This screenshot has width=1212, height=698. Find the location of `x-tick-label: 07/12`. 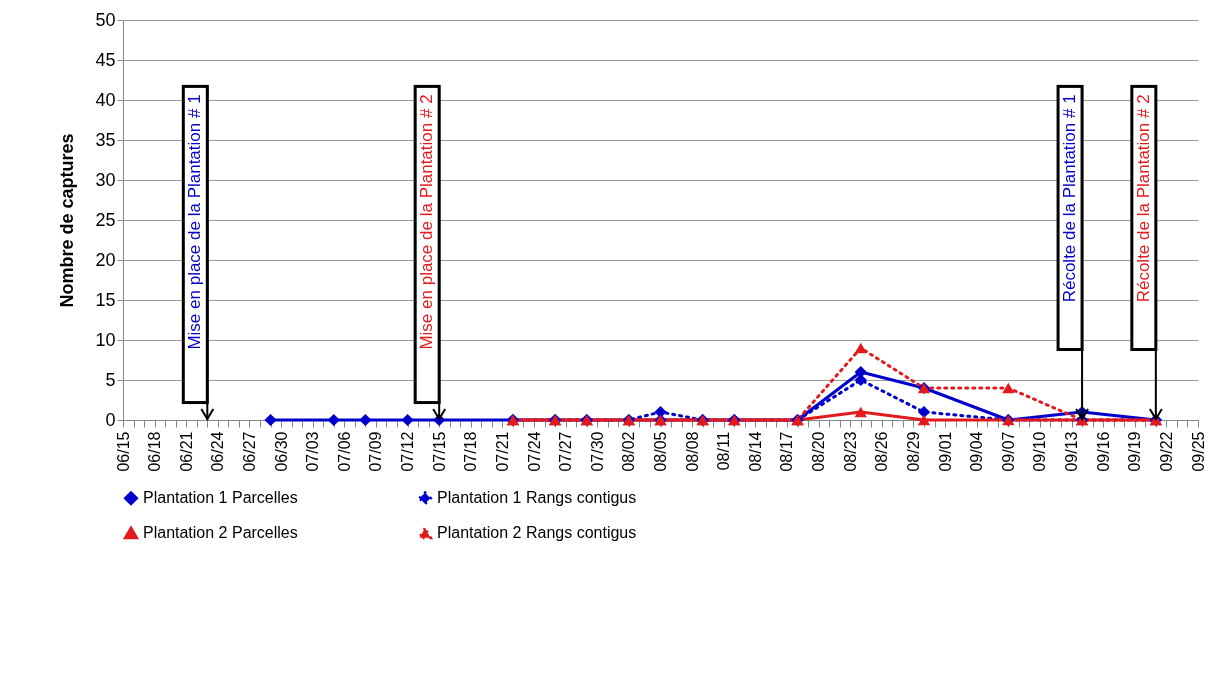

x-tick-label: 07/12 is located at coordinates (408, 451).